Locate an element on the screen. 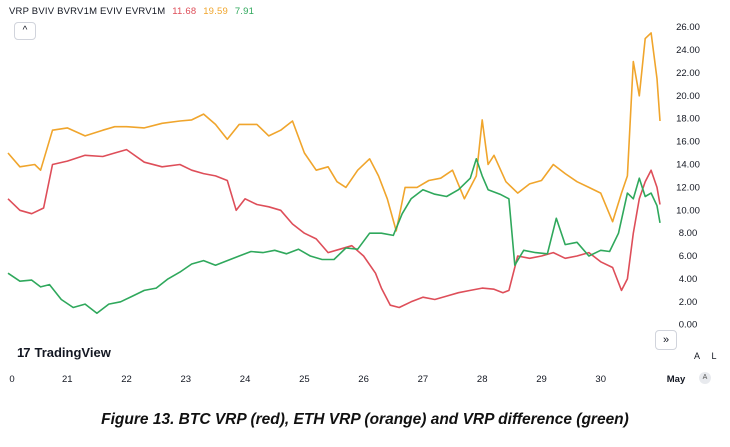 The height and width of the screenshot is (447, 730). y-tick-label: 20.00 is located at coordinates (688, 96).